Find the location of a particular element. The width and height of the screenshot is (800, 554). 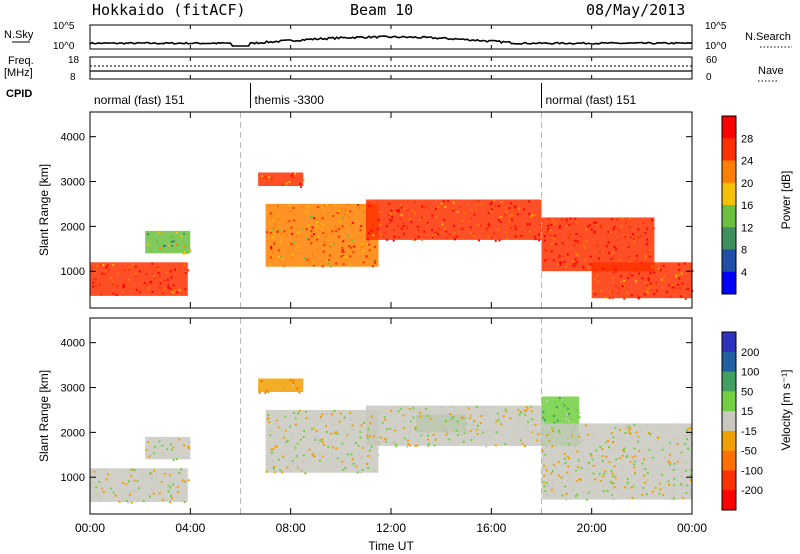

freq-label: Freq. is located at coordinates (21, 61).